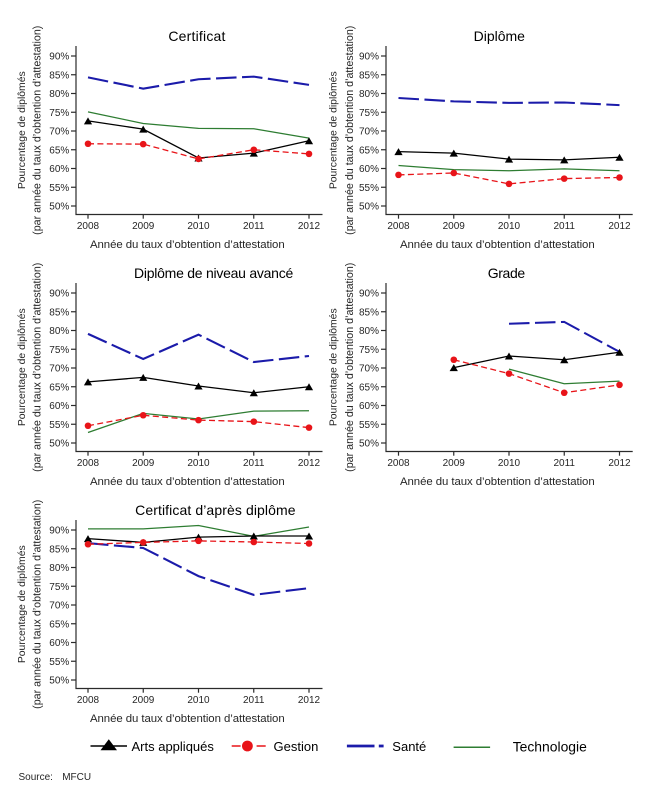 Image resolution: width=650 pixels, height=805 pixels. Describe the element at coordinates (296, 746) in the screenshot. I see `svg-text: Gestion` at that location.